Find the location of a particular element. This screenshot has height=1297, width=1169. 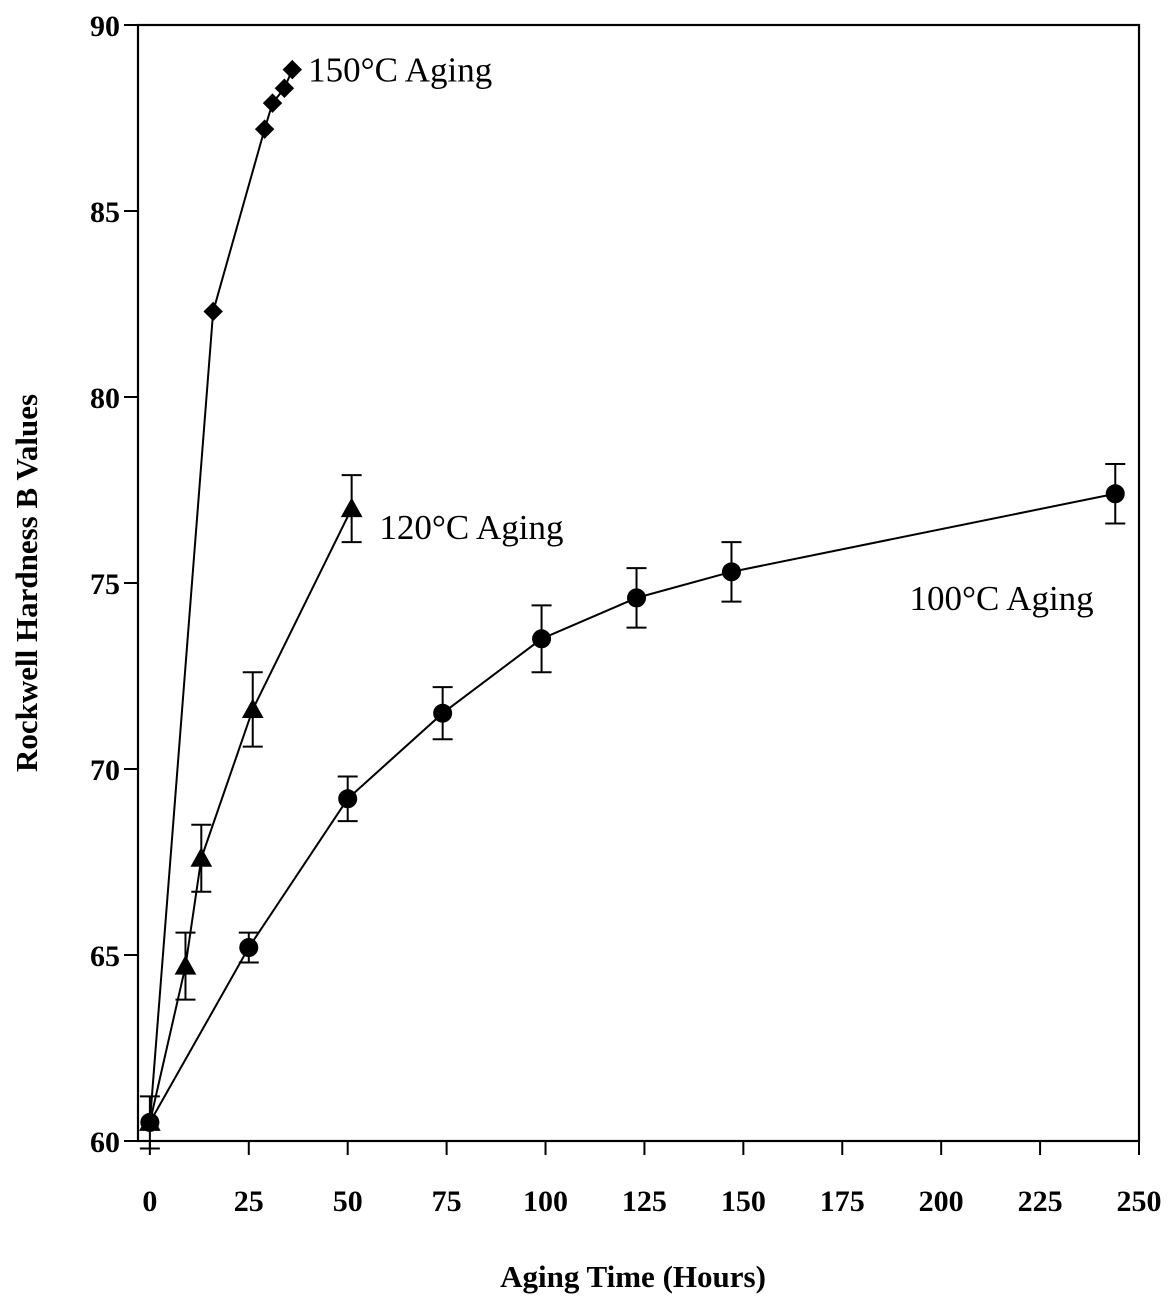

series-diamond is located at coordinates (221, 604).